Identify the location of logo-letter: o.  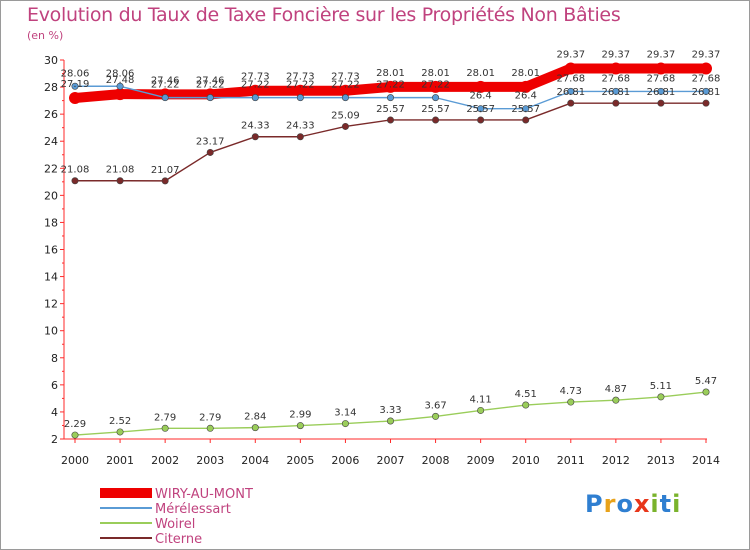
(625, 504).